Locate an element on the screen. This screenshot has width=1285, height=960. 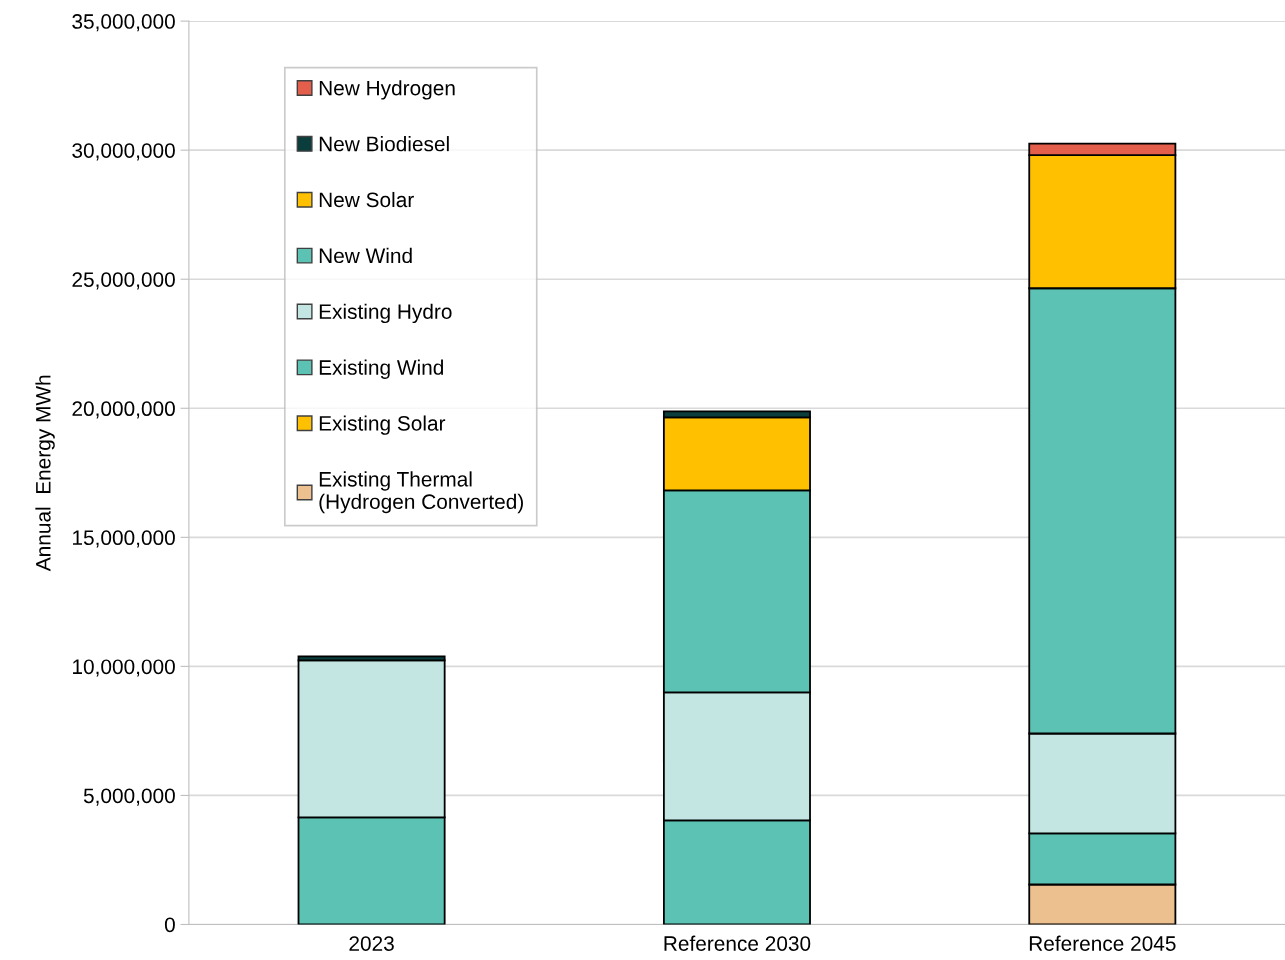
legend-label: Existing Thermal (Hydrogen Converted) is located at coordinates (421, 492).